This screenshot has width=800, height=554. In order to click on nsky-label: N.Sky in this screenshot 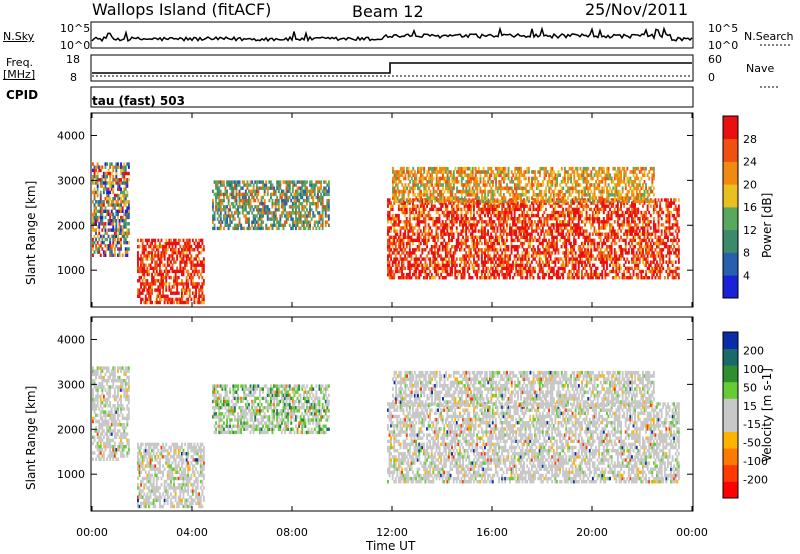, I will do `click(19, 36)`.